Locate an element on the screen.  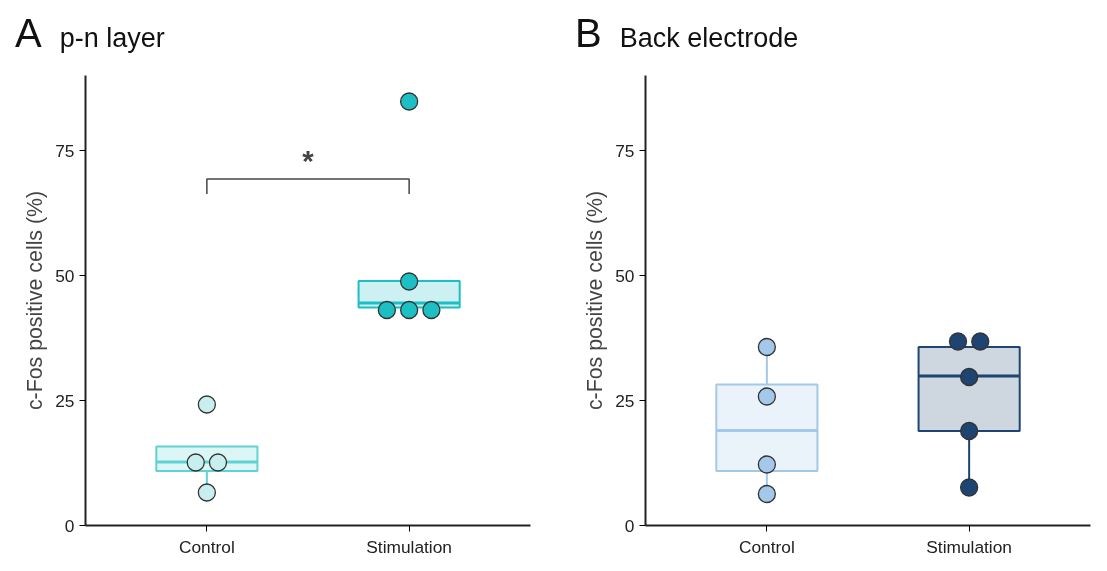
chart-title: p-n layer is located at coordinates (112, 38).